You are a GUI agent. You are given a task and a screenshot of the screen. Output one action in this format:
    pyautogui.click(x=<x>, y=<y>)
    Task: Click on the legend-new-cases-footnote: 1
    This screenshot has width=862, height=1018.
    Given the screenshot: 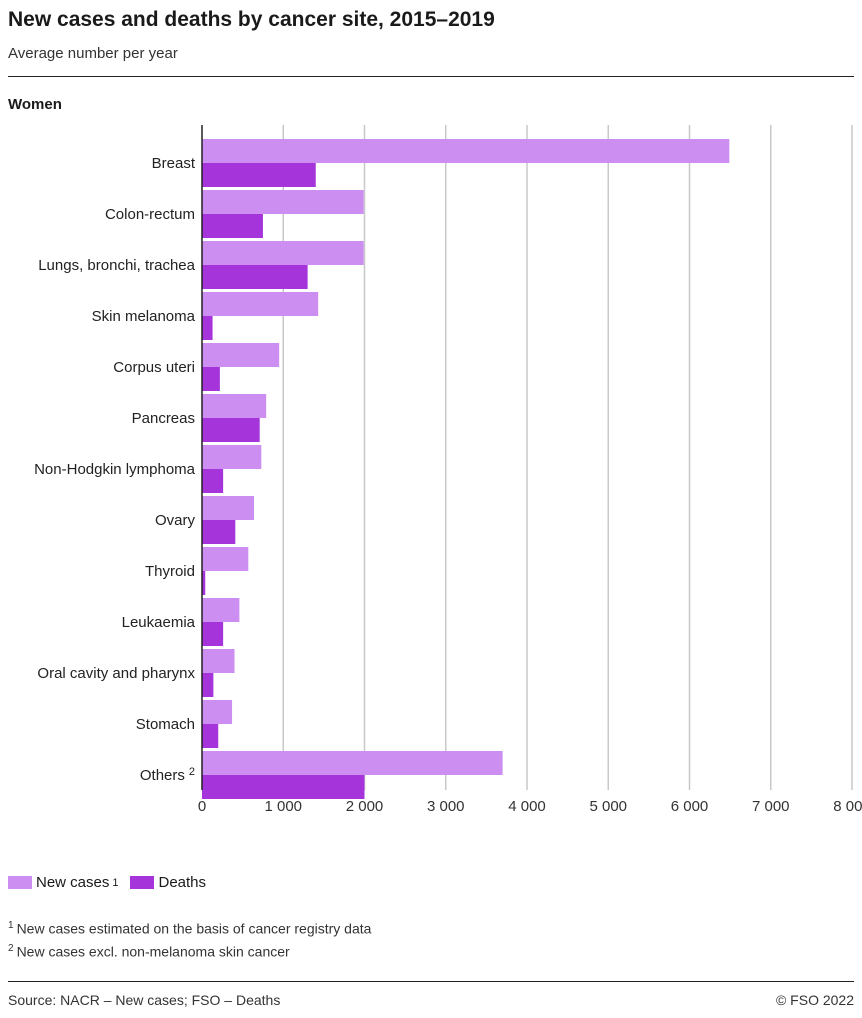 What is the action you would take?
    pyautogui.click(x=115, y=882)
    